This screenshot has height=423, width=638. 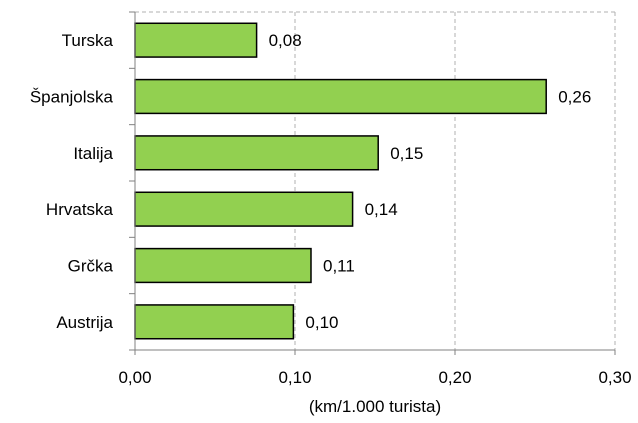 What do you see at coordinates (80, 209) in the screenshot?
I see `category-label: Hrvatska` at bounding box center [80, 209].